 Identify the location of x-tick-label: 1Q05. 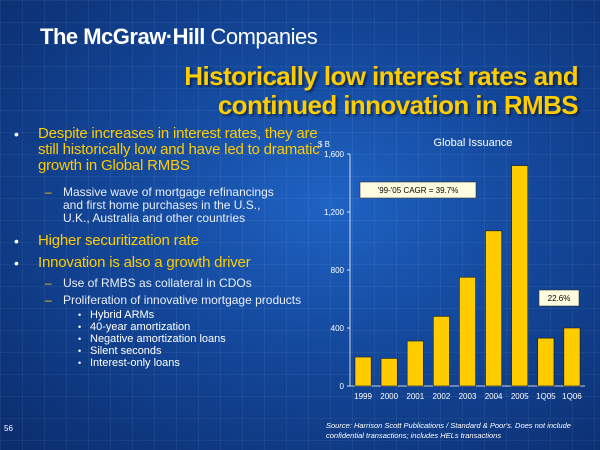
(546, 396).